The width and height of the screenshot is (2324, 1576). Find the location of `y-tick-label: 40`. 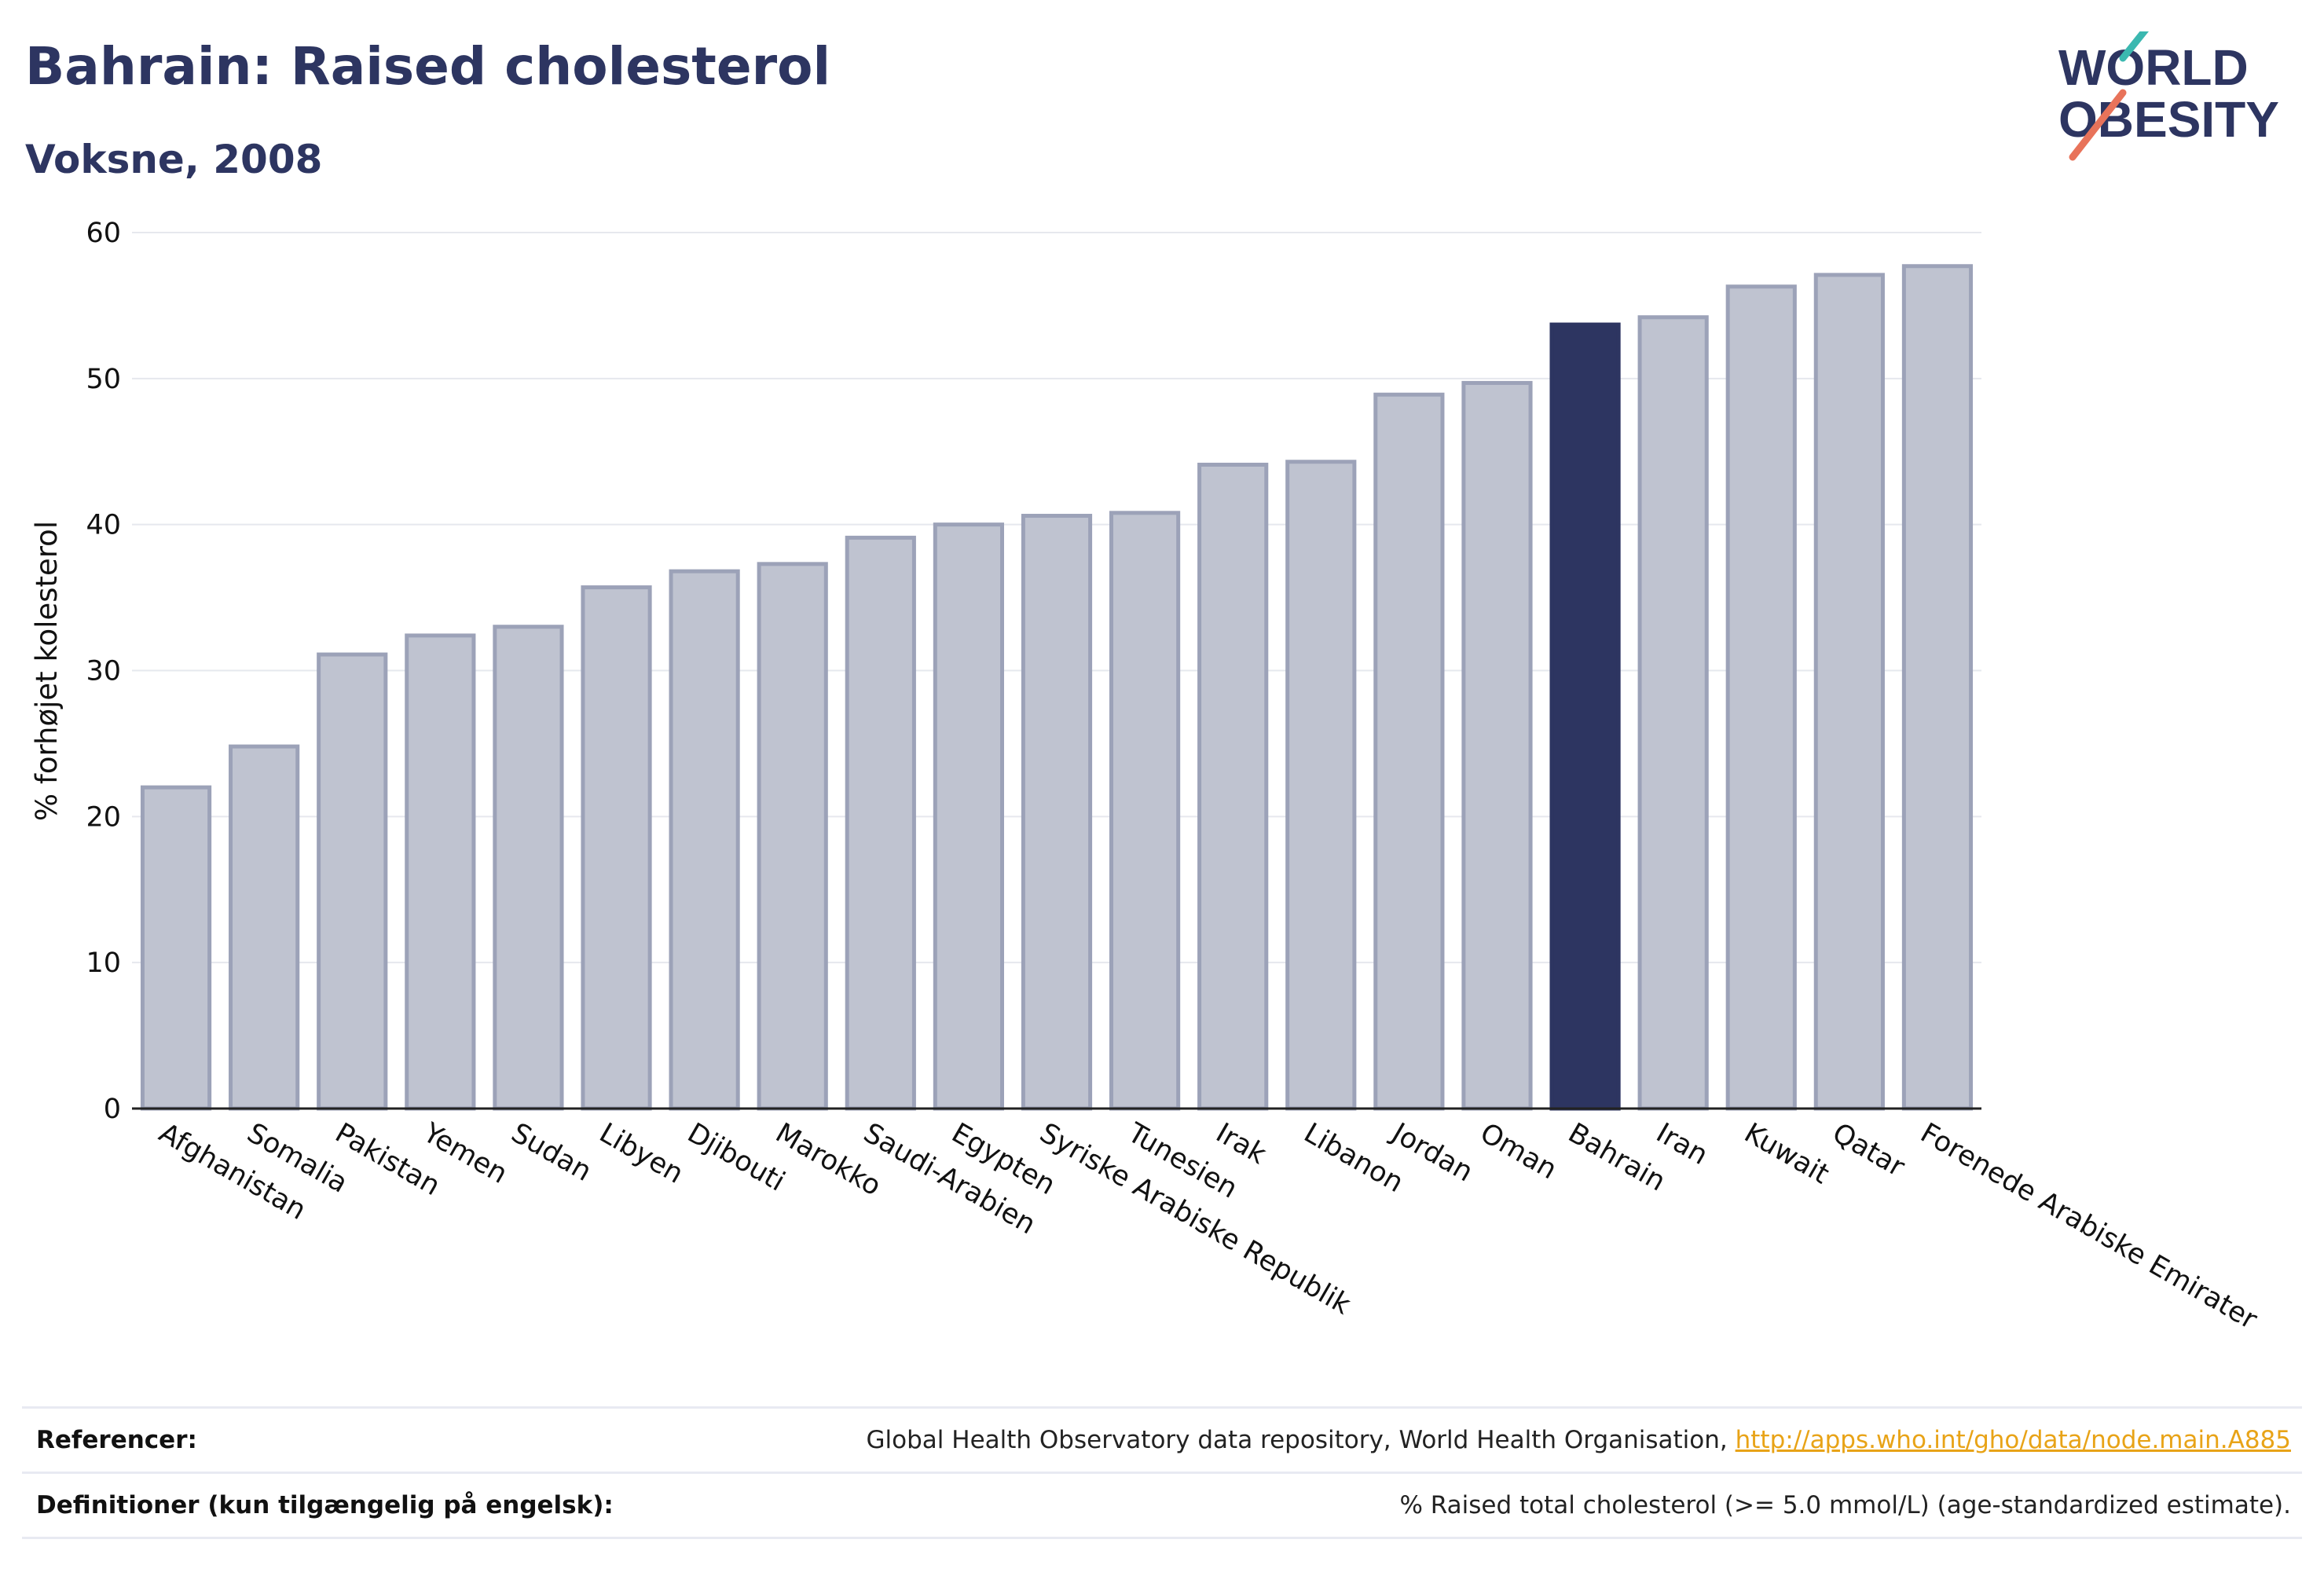

y-tick-label: 40 is located at coordinates (103, 525).